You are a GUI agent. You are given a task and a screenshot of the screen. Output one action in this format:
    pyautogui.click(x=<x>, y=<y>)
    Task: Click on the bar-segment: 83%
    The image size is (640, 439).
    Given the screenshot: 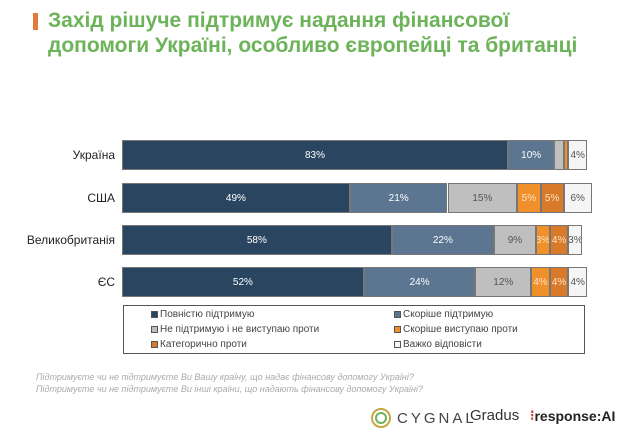 What is the action you would take?
    pyautogui.click(x=315, y=155)
    